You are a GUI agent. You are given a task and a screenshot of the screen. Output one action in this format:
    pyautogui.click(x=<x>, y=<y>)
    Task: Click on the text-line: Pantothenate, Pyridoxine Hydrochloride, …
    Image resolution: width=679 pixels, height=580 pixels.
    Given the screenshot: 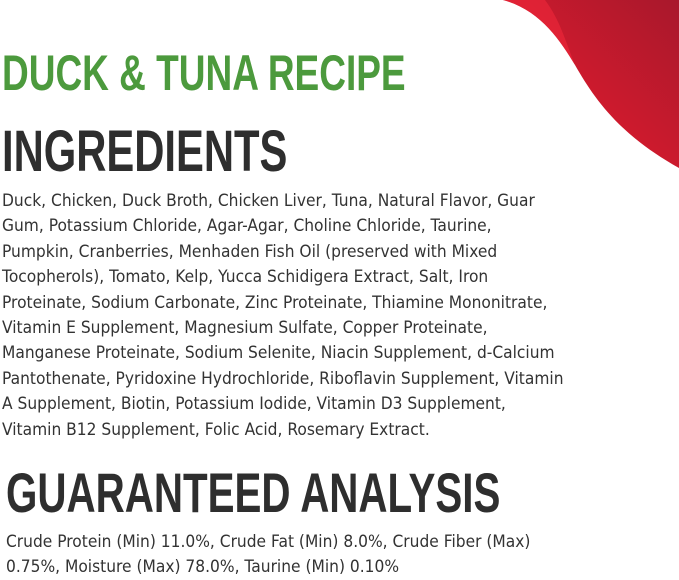 What is the action you would take?
    pyautogui.click(x=283, y=378)
    